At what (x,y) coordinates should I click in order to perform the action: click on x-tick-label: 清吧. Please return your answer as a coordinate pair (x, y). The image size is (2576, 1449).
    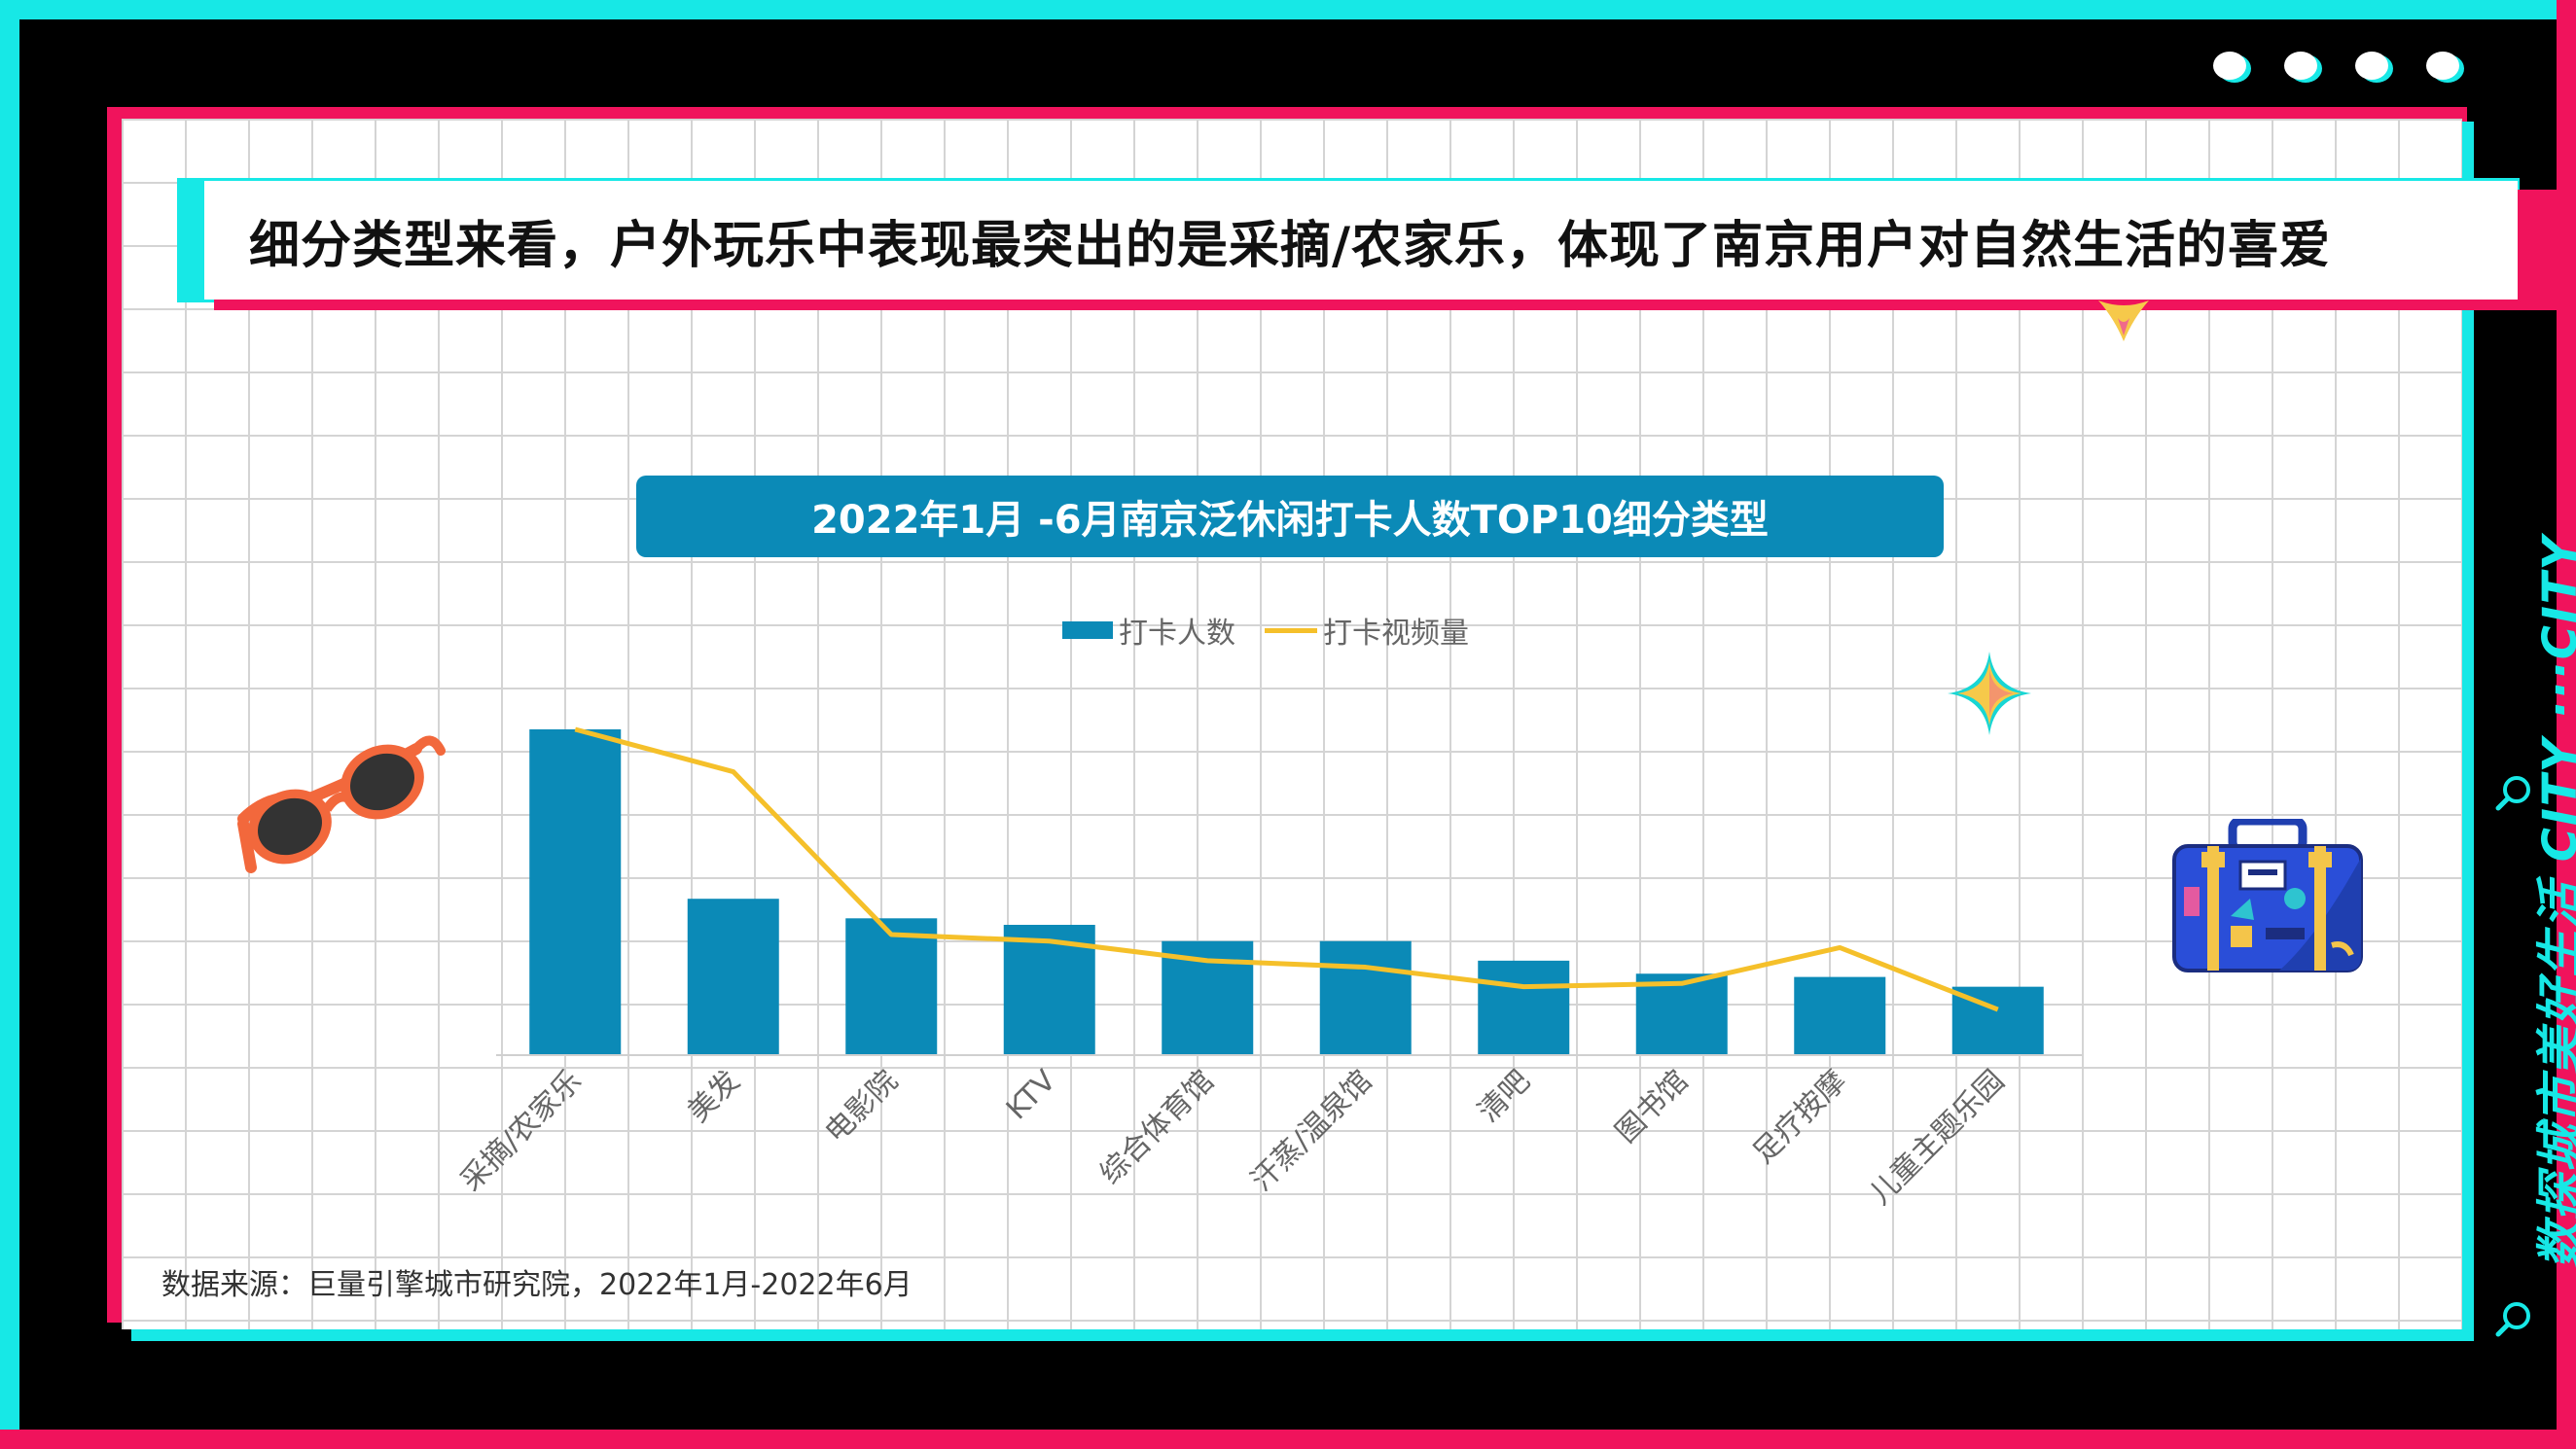
    Looking at the image, I should click on (1504, 1096).